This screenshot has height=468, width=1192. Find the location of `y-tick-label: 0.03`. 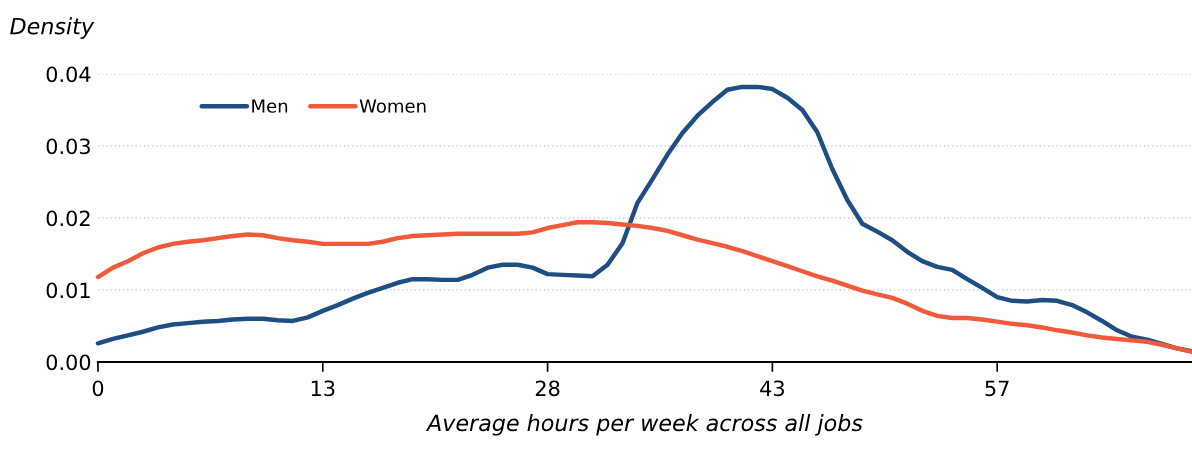

y-tick-label: 0.03 is located at coordinates (68, 146).